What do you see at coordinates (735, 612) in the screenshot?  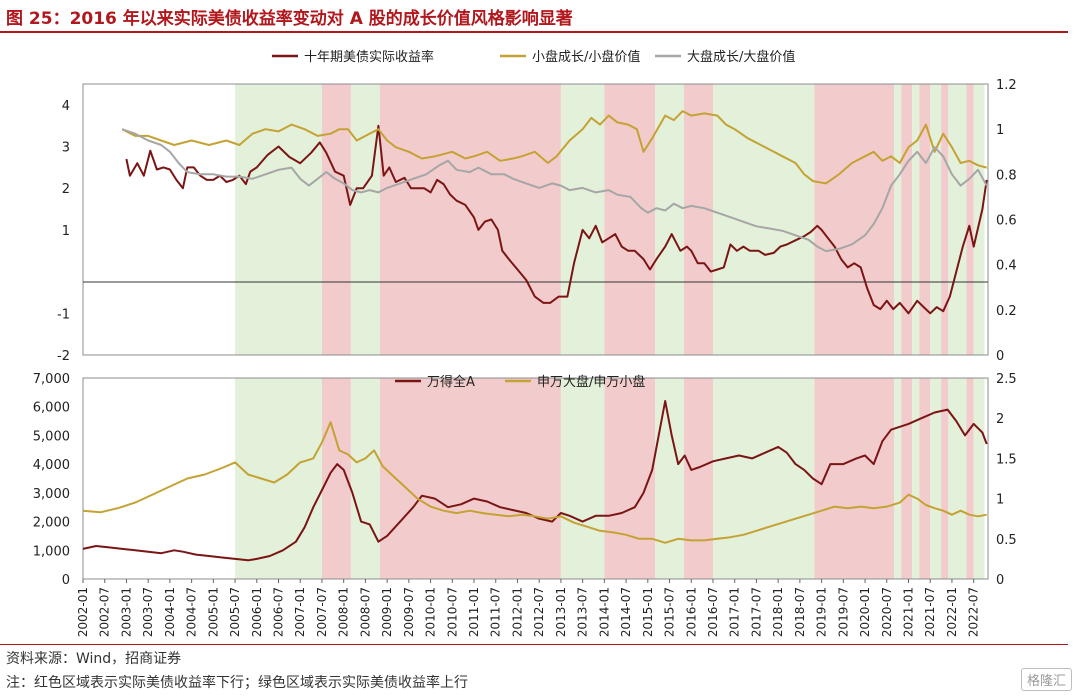 I see `x-tick-label-30: 2017-01` at bounding box center [735, 612].